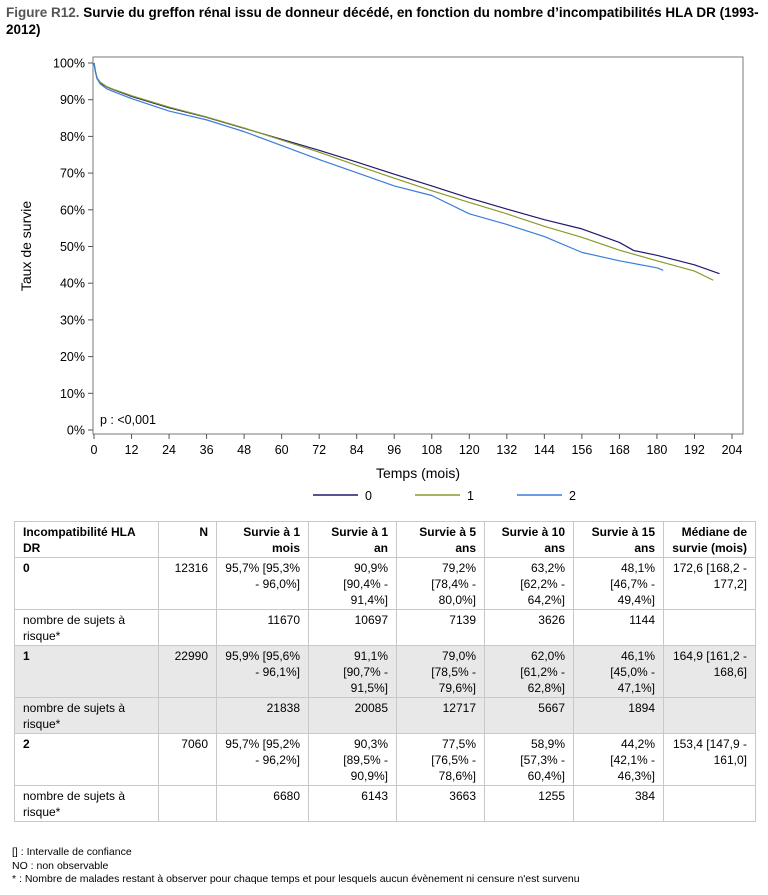  Describe the element at coordinates (469, 450) in the screenshot. I see `x-tick-label: 120` at that location.